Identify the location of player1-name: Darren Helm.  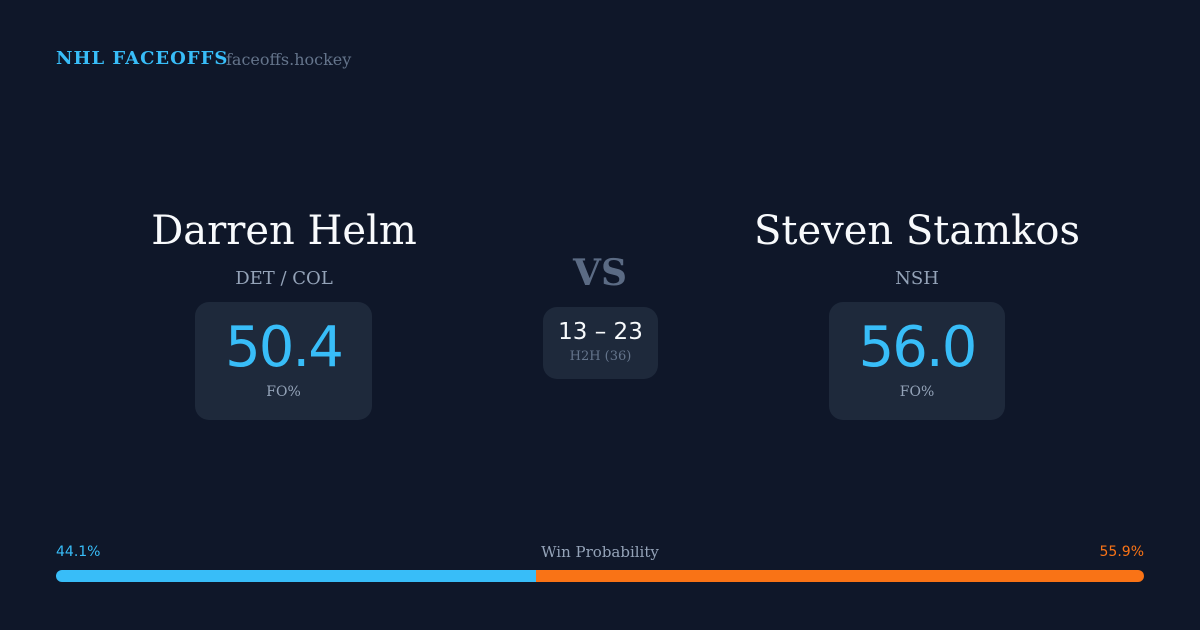
(284, 231).